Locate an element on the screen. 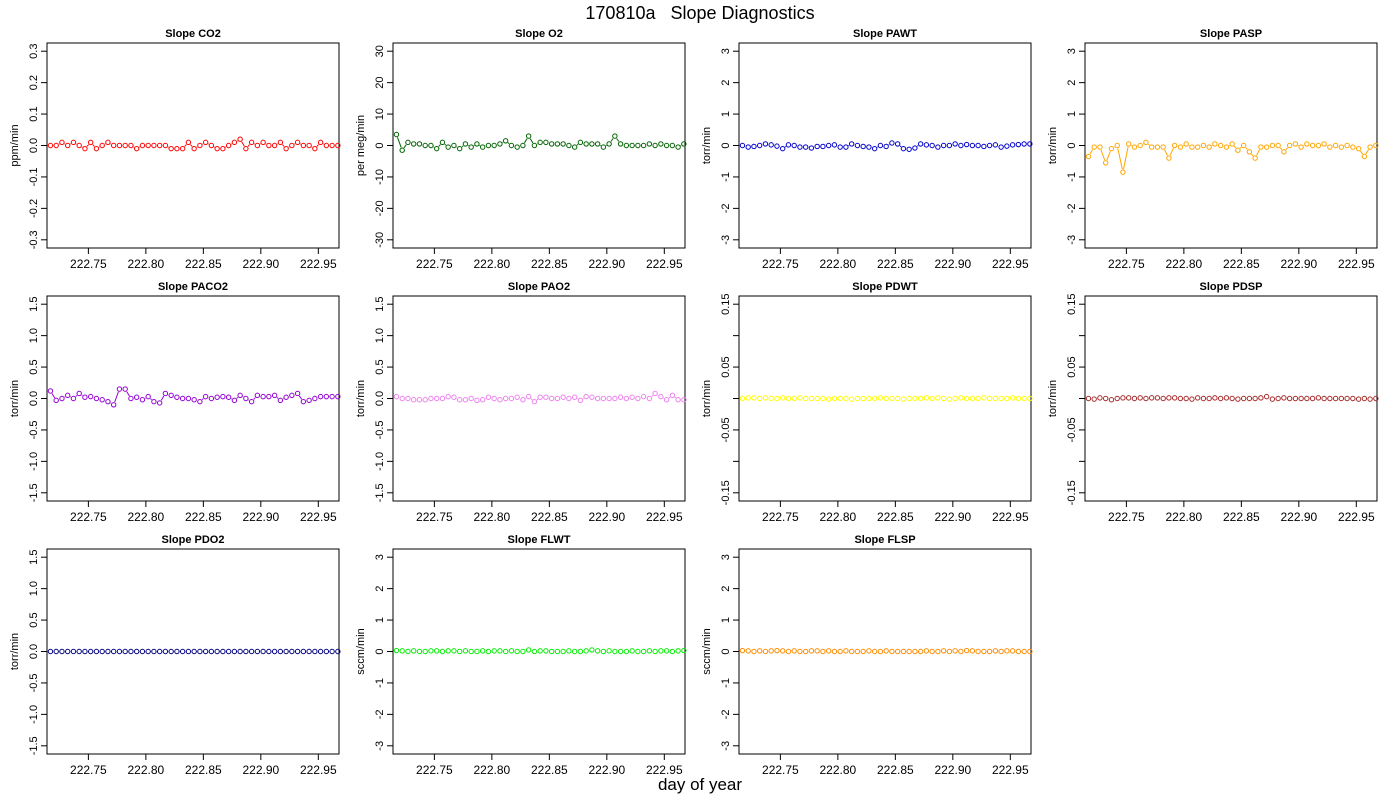 This screenshot has height=805, width=1400. y-tick-label: 0.15 is located at coordinates (726, 303).